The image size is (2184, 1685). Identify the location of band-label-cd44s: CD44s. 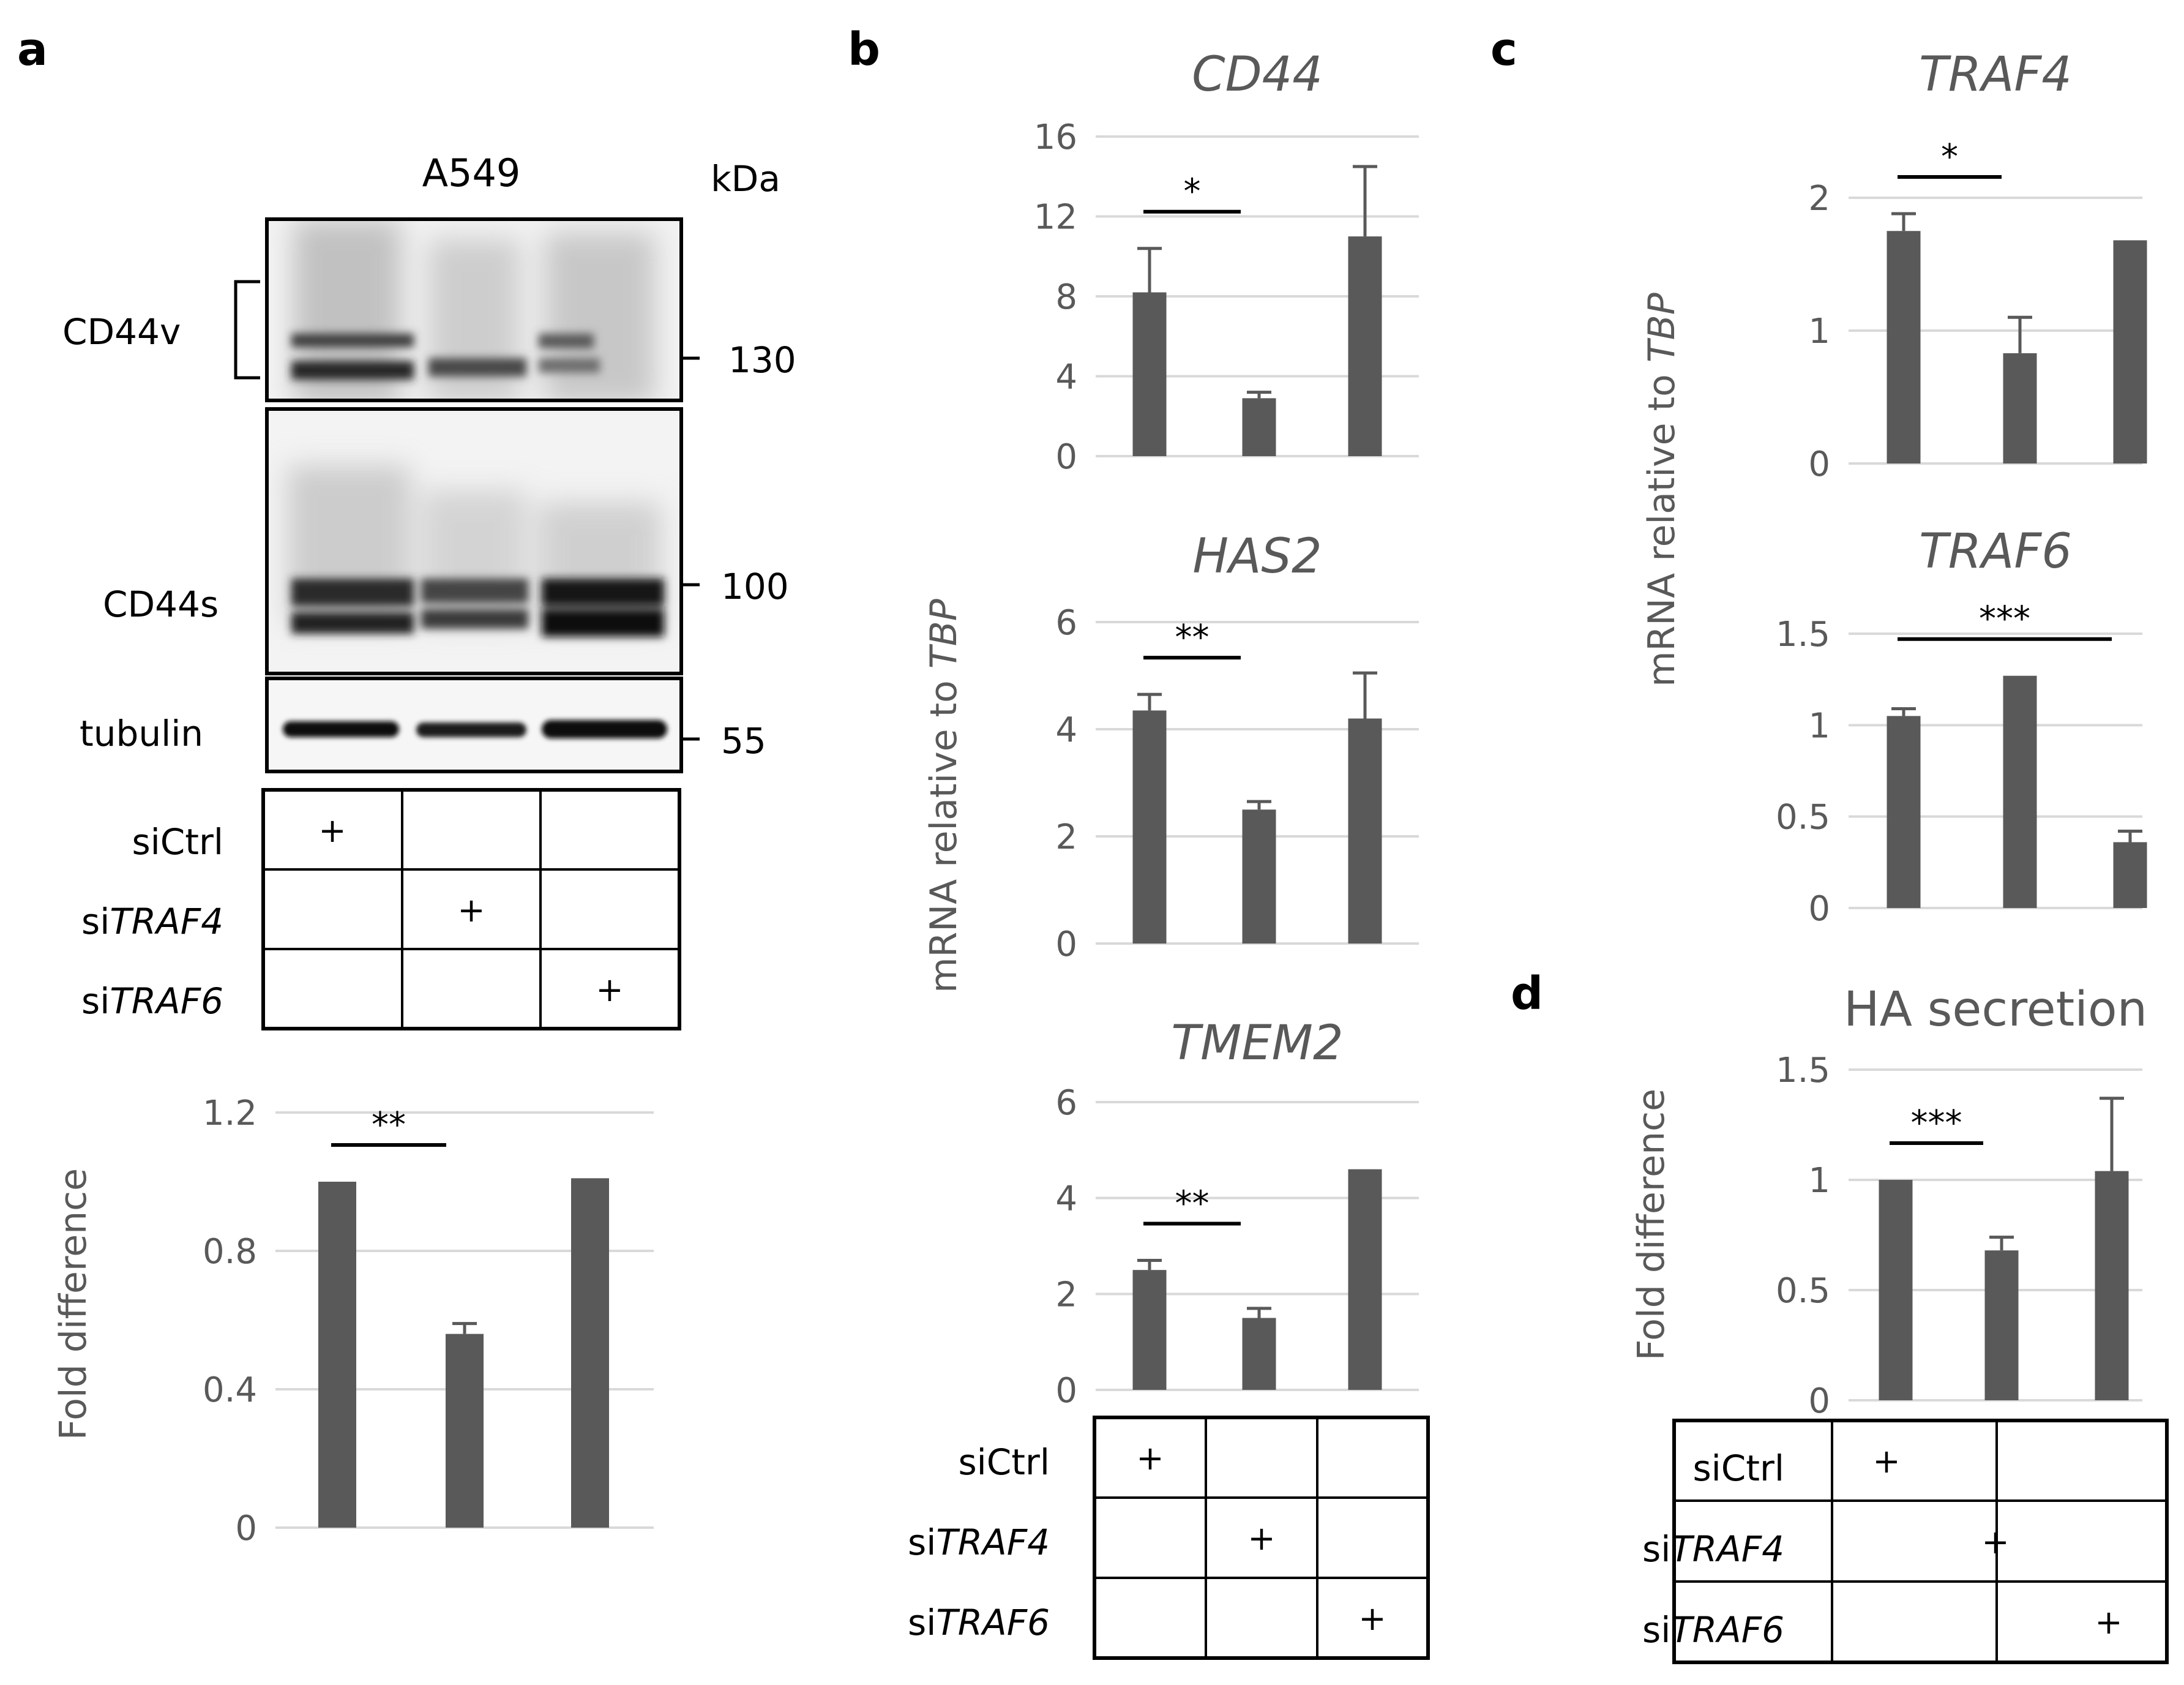
(161, 604).